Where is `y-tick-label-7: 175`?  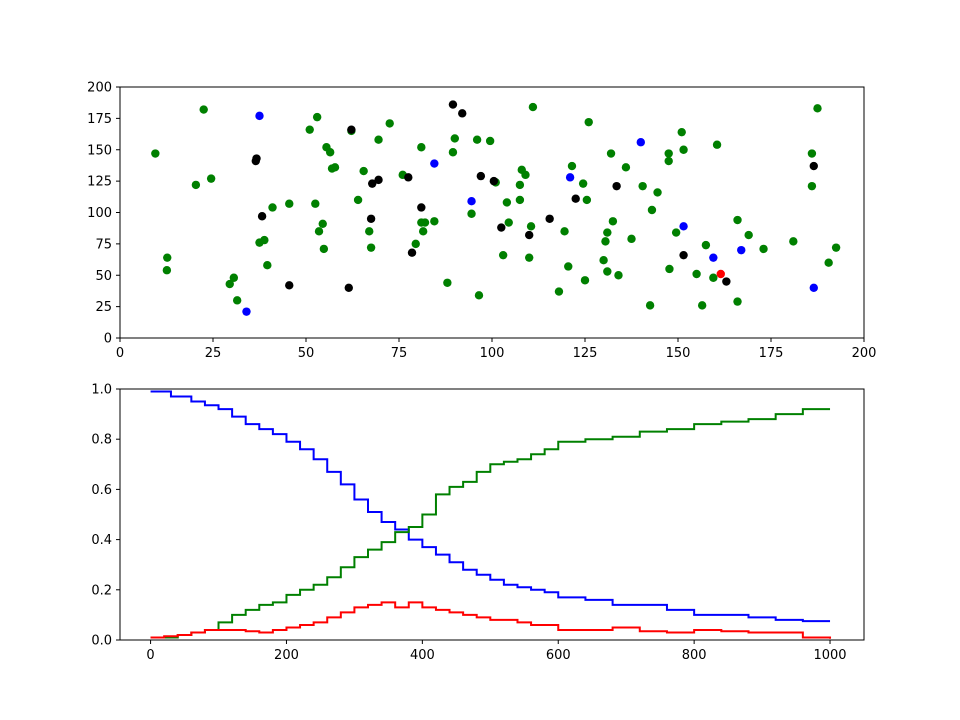 y-tick-label-7: 175 is located at coordinates (99, 119).